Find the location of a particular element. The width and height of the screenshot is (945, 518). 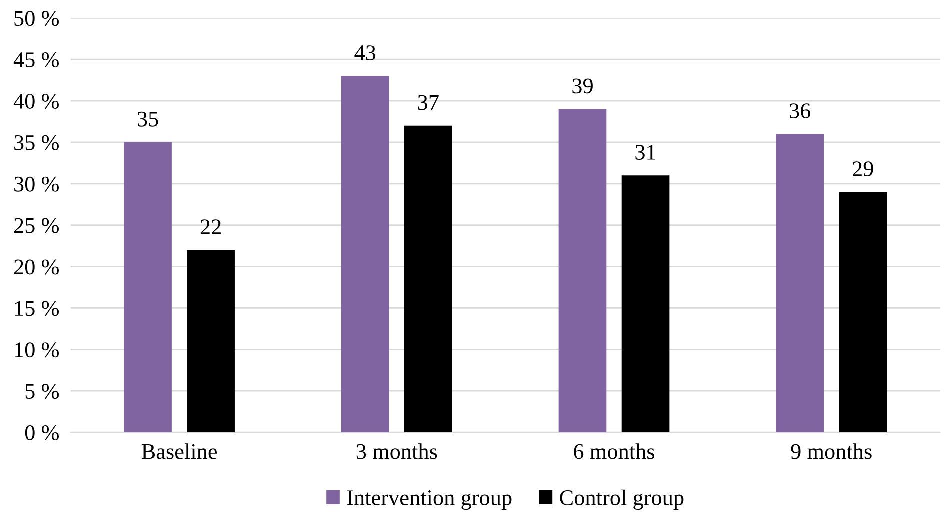

legend-label: Intervention group is located at coordinates (429, 500).